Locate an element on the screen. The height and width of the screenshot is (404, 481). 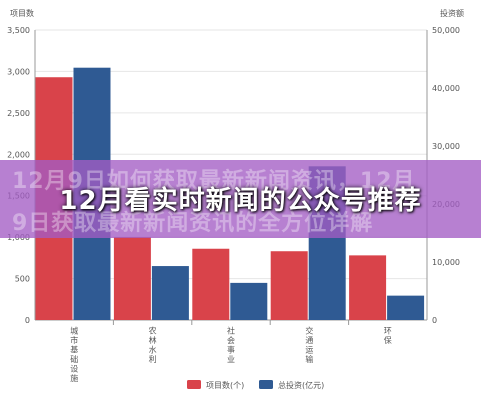
y2-tick-label: 10,000 is located at coordinates (446, 262).